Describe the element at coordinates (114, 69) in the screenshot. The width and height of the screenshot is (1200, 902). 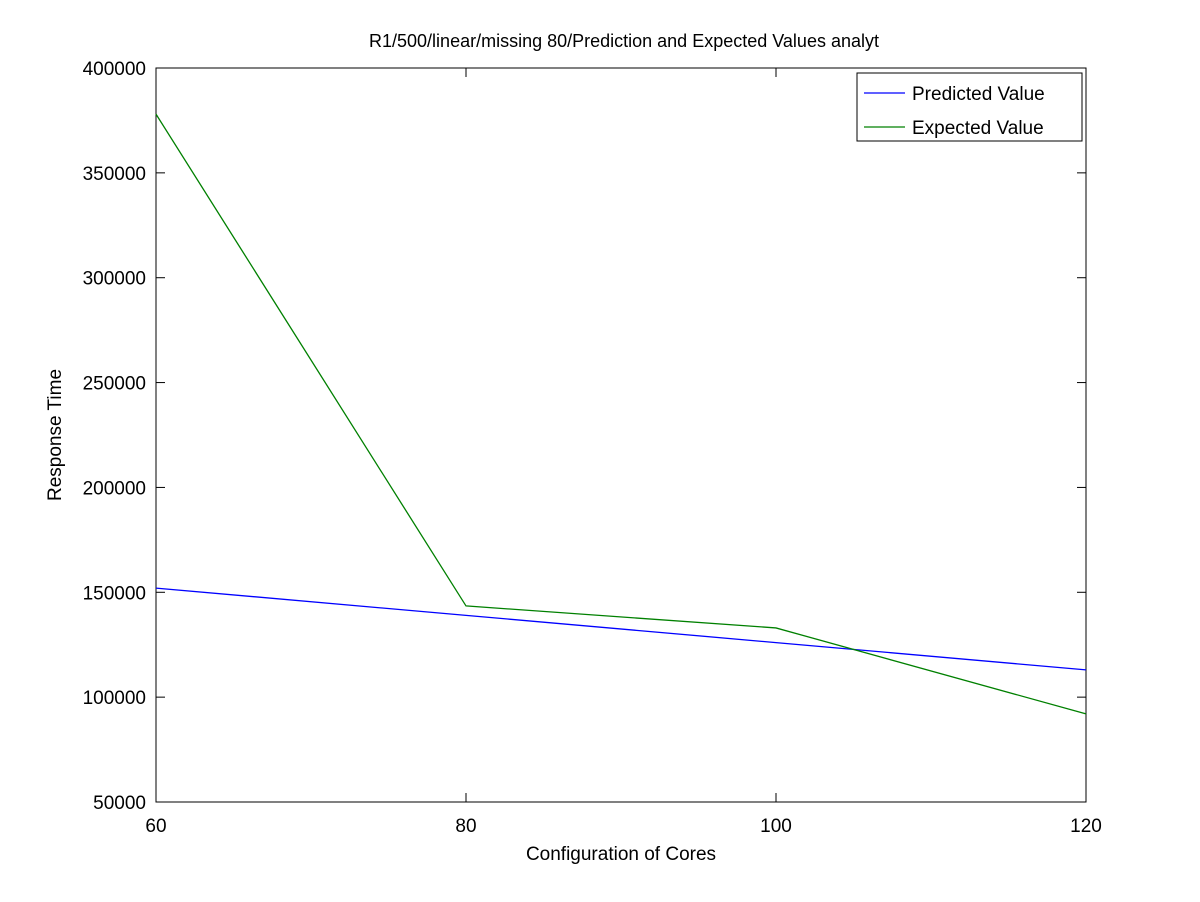
I see `y-tick-label: 400000` at that location.